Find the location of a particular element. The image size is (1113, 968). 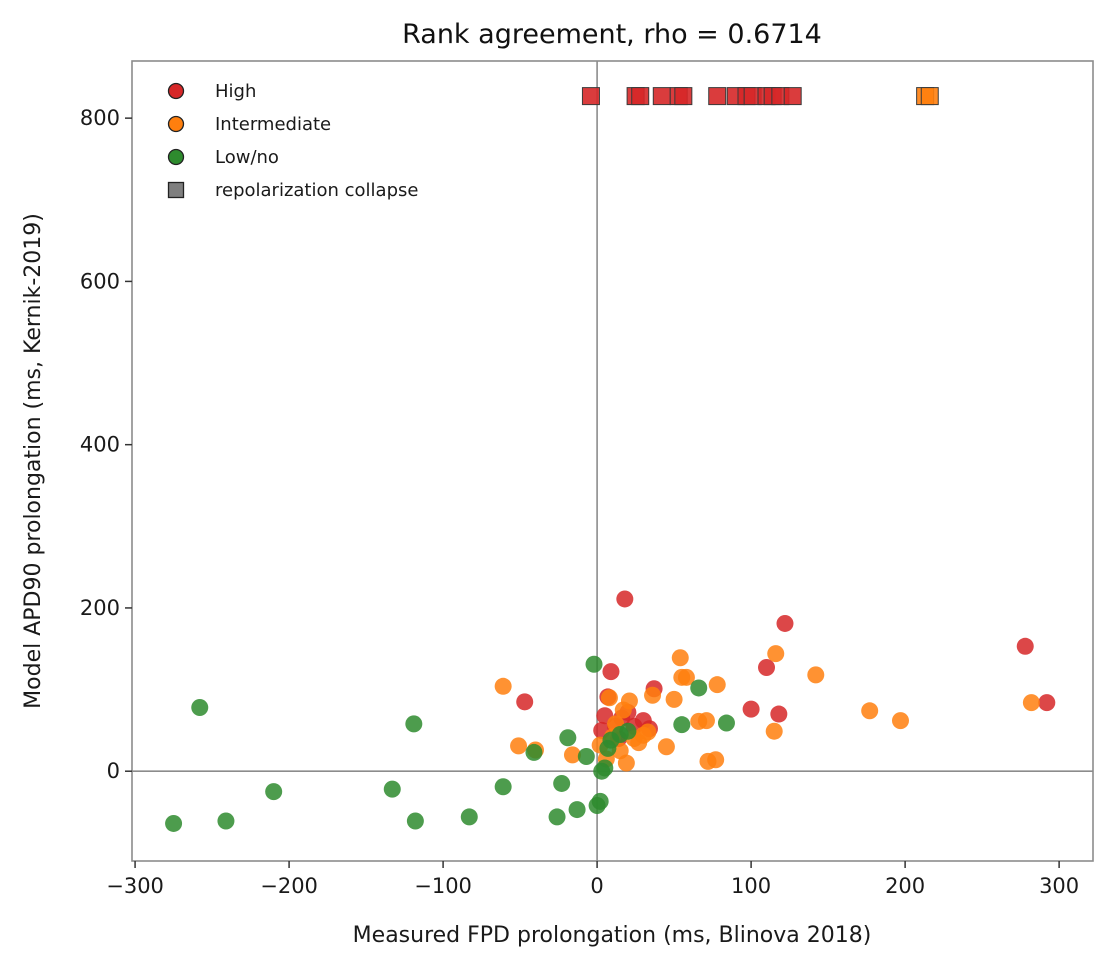

legend-label-low-no: Low/no is located at coordinates (247, 157).